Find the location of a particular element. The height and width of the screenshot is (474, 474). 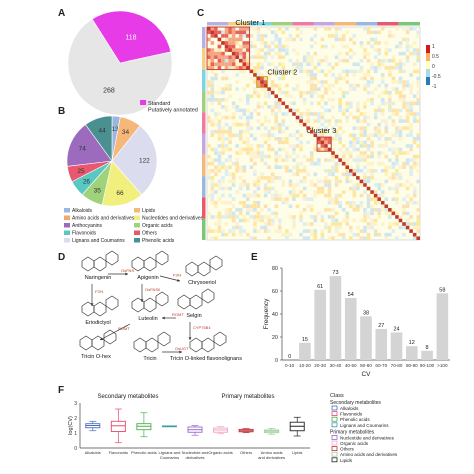

e-bar-value-label: 0 is located at coordinates (289, 357).